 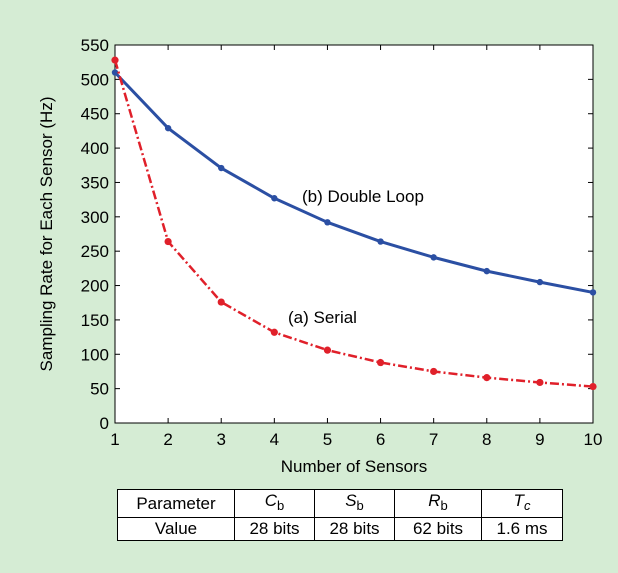 I want to click on table-row-value: Value 28 bits 28 bits 62 bits 1.6 ms, so click(x=340, y=529).